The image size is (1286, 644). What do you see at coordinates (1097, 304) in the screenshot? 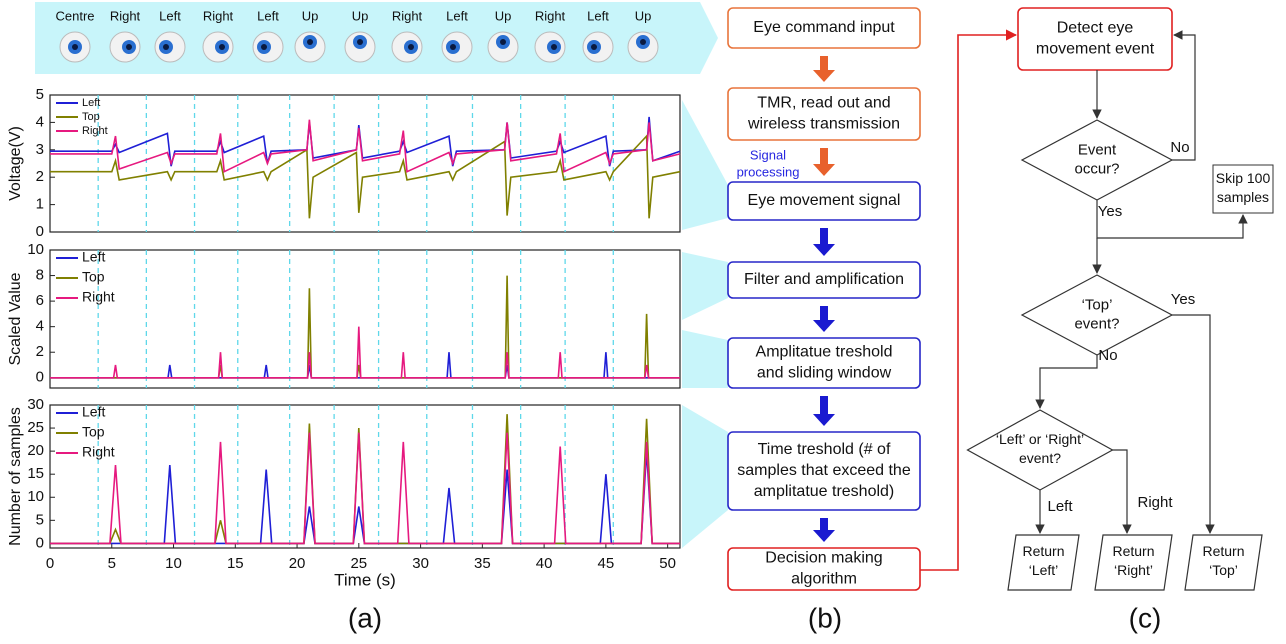
I see `diamond-text: ‘Top’` at bounding box center [1097, 304].